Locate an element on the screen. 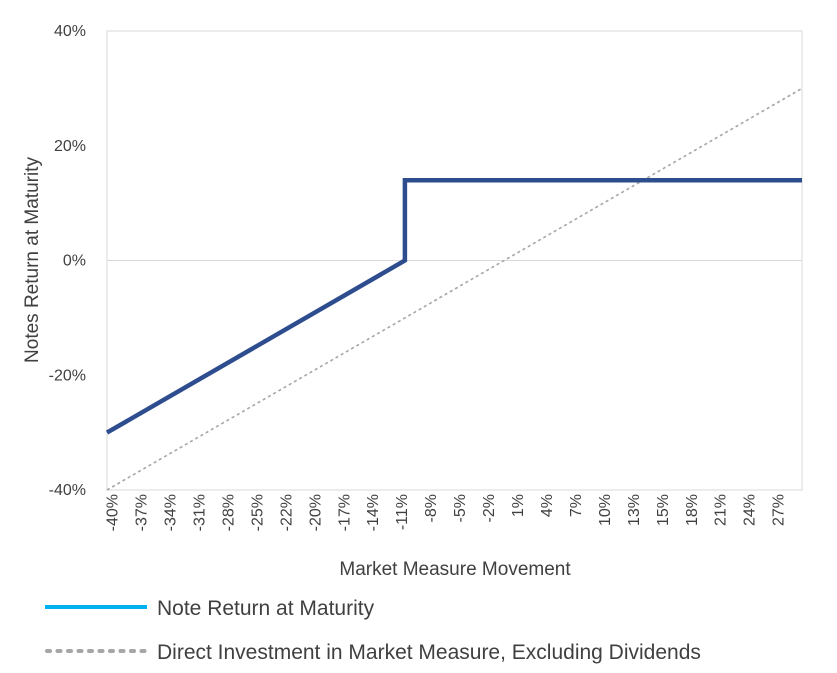 This screenshot has width=837, height=673. x-tick-label: 4% is located at coordinates (547, 505).